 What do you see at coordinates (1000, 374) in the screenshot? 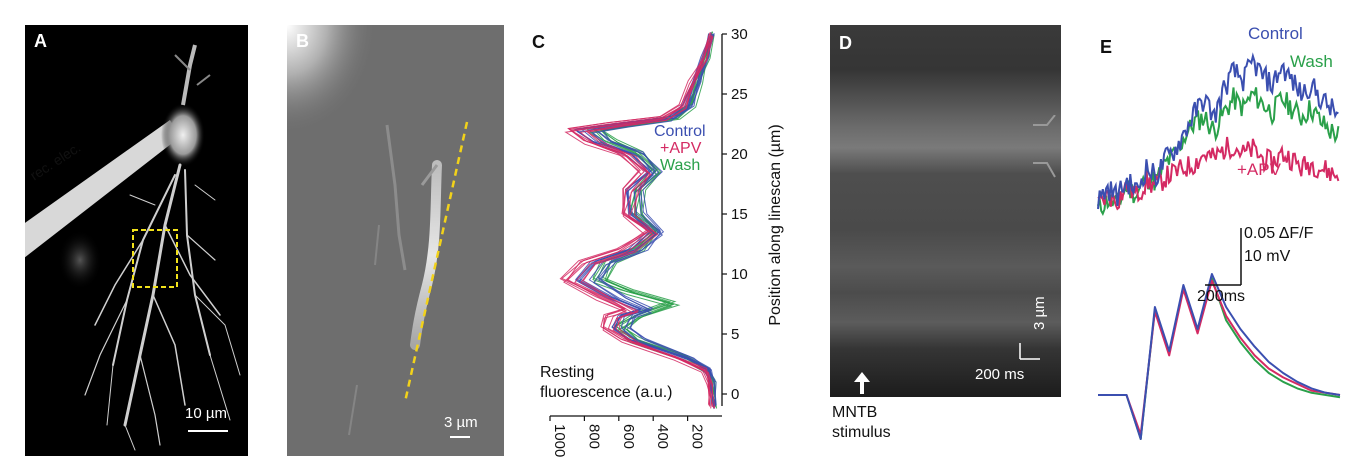
I see `scale-label-d-horizontal: 200 ms` at bounding box center [1000, 374].